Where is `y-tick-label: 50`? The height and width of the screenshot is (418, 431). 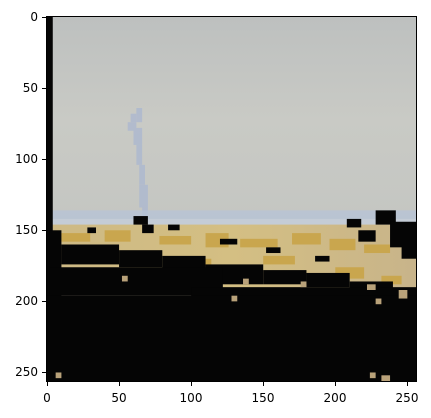 y-tick-label: 50 is located at coordinates (30, 88).